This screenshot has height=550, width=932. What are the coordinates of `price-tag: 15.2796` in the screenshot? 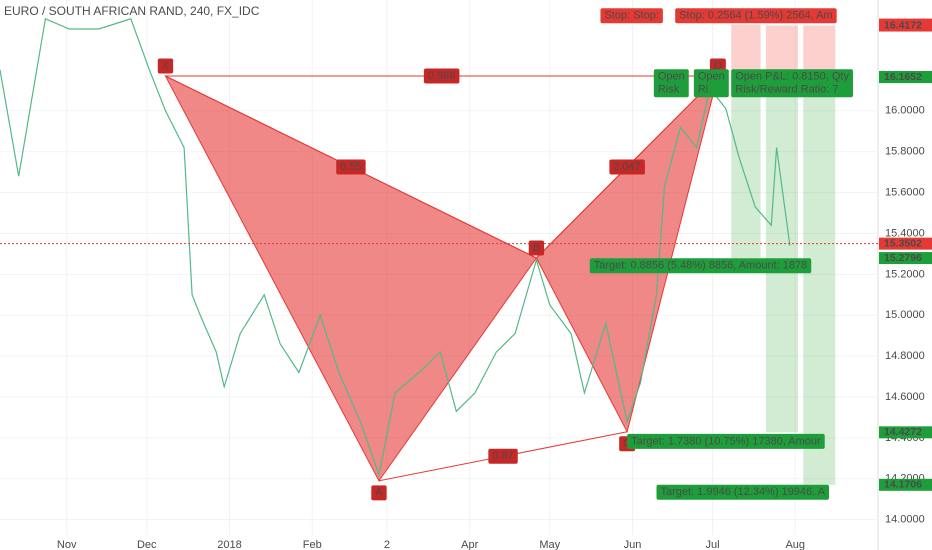 It's located at (905, 258).